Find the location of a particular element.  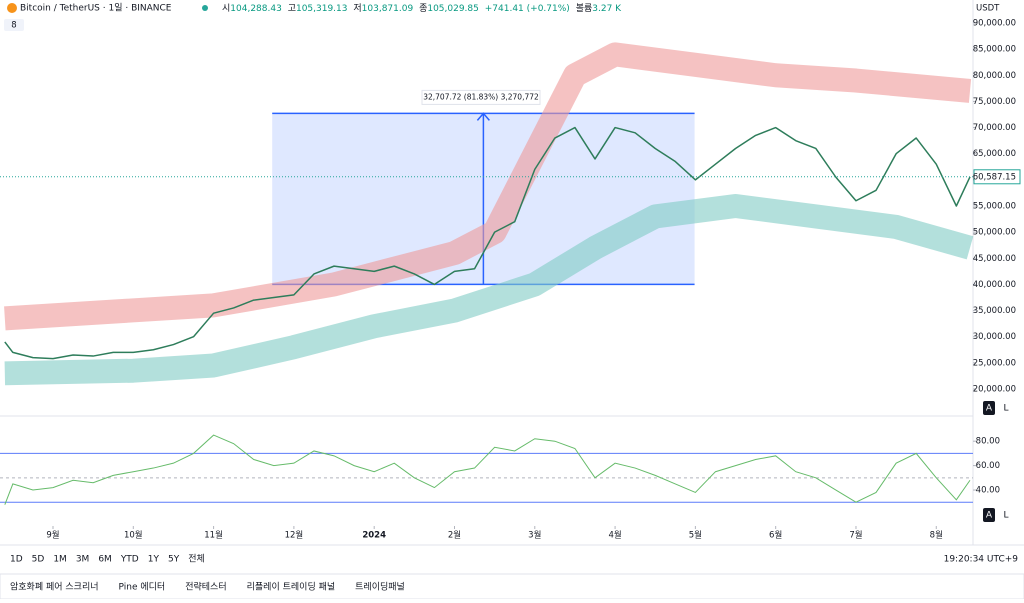

value: 104,288.43 is located at coordinates (256, 9).